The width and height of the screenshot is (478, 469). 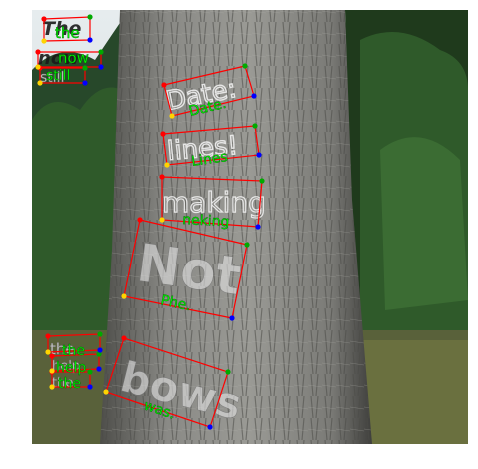 What do you see at coordinates (71, 368) in the screenshot?
I see `detection-label: help` at bounding box center [71, 368].